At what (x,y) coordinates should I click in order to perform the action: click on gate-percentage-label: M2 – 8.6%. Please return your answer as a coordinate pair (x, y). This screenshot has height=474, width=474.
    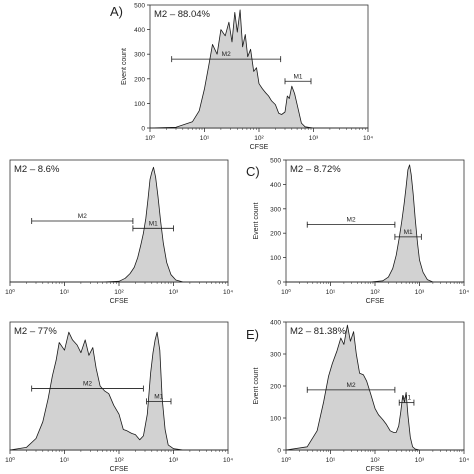
    Looking at the image, I should click on (37, 169).